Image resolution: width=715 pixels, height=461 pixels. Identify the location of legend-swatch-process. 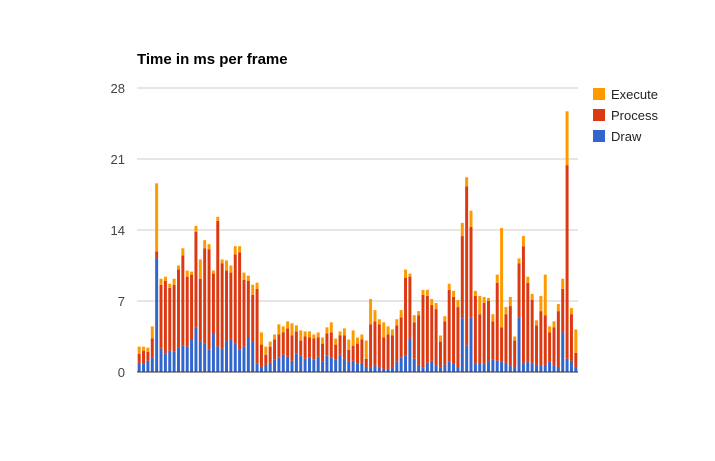
(599, 115).